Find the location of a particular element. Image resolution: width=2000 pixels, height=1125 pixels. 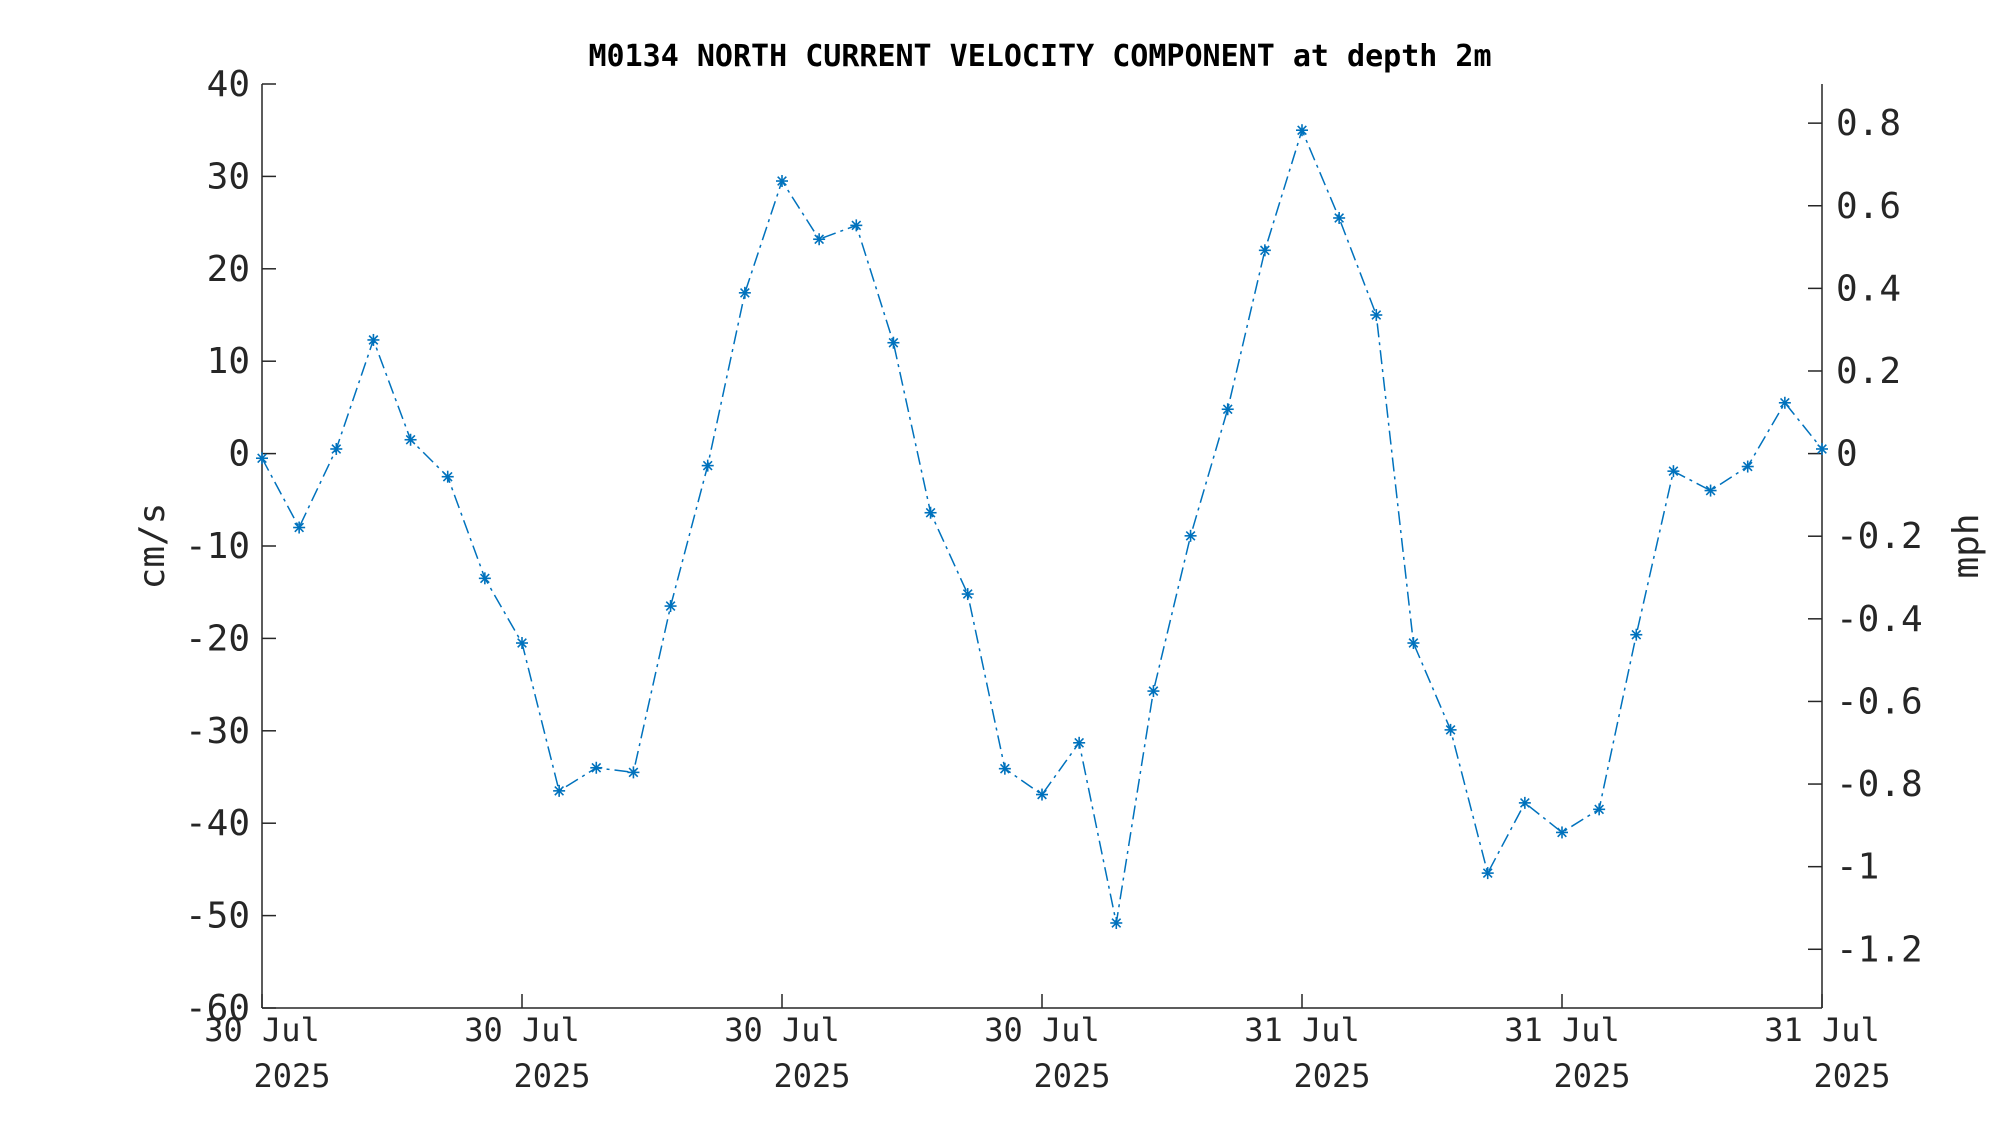

y-tick-label: 10 is located at coordinates (228, 361).